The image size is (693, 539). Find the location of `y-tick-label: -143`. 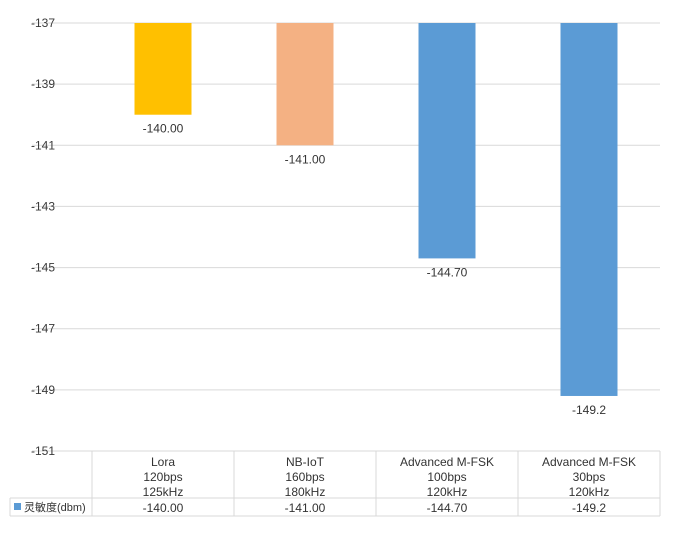

y-tick-label: -143 is located at coordinates (43, 206).